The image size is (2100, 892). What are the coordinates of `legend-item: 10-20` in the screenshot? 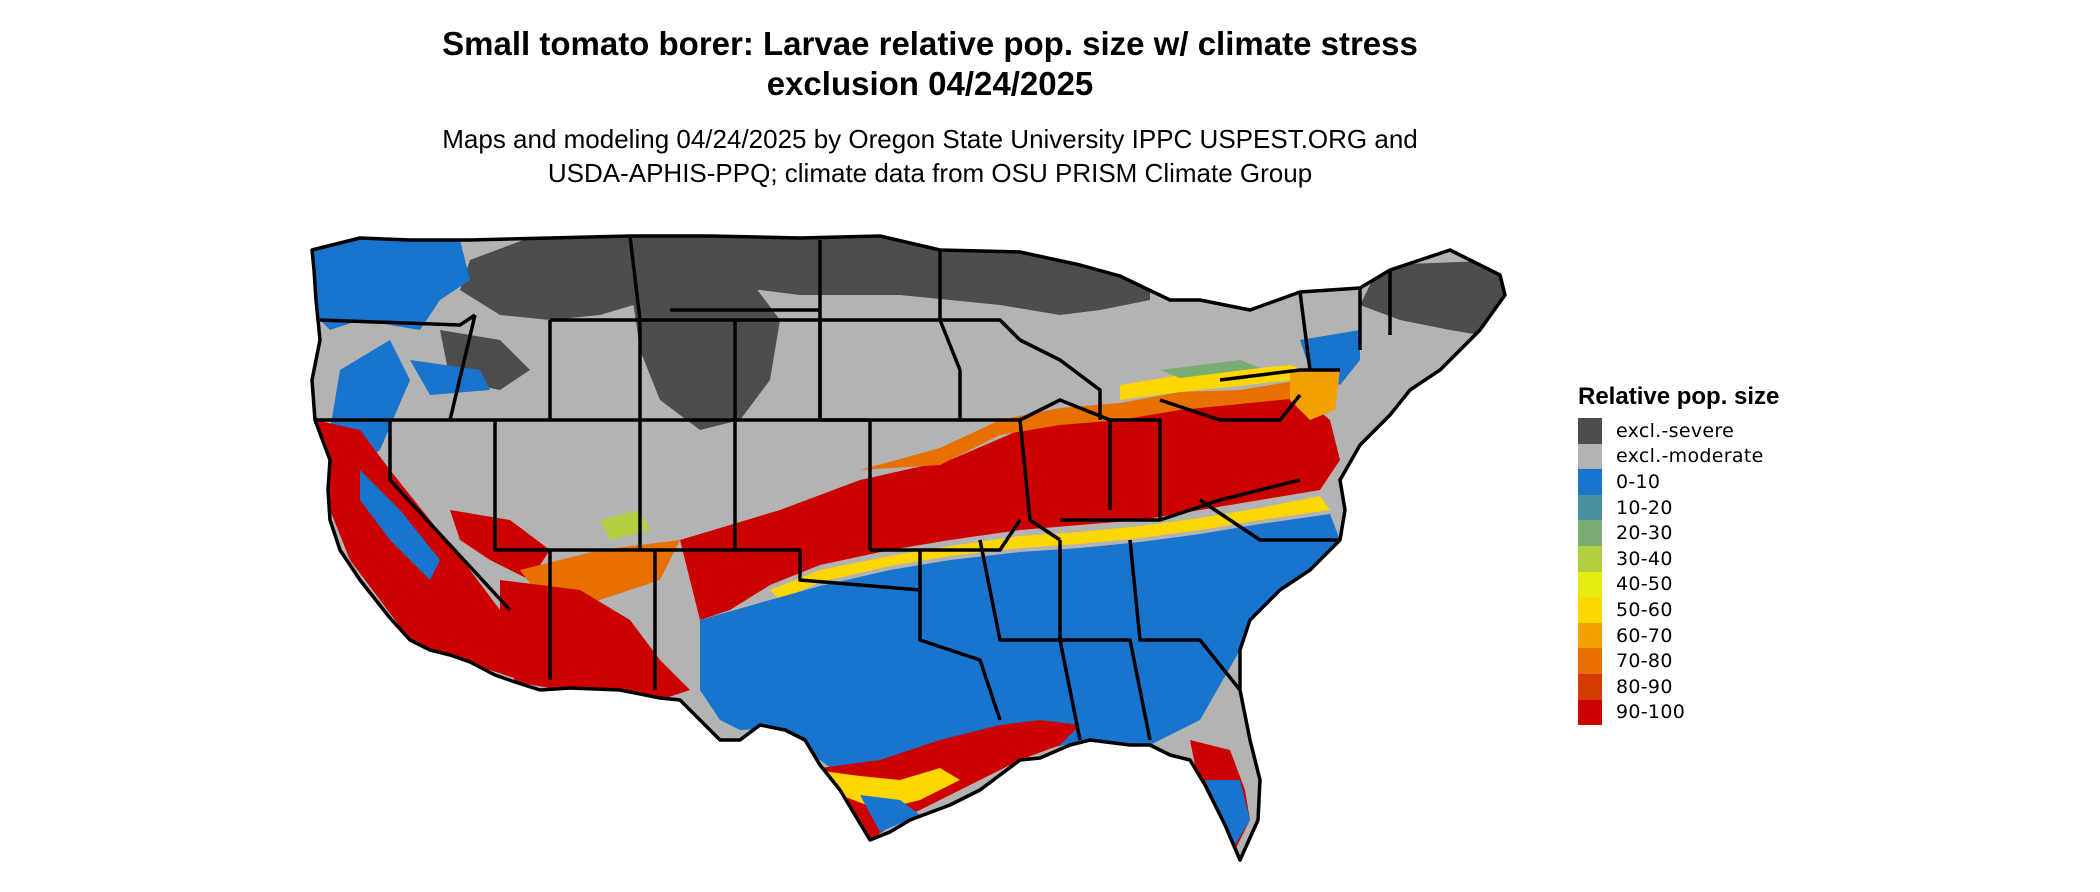 It's located at (1743, 507).